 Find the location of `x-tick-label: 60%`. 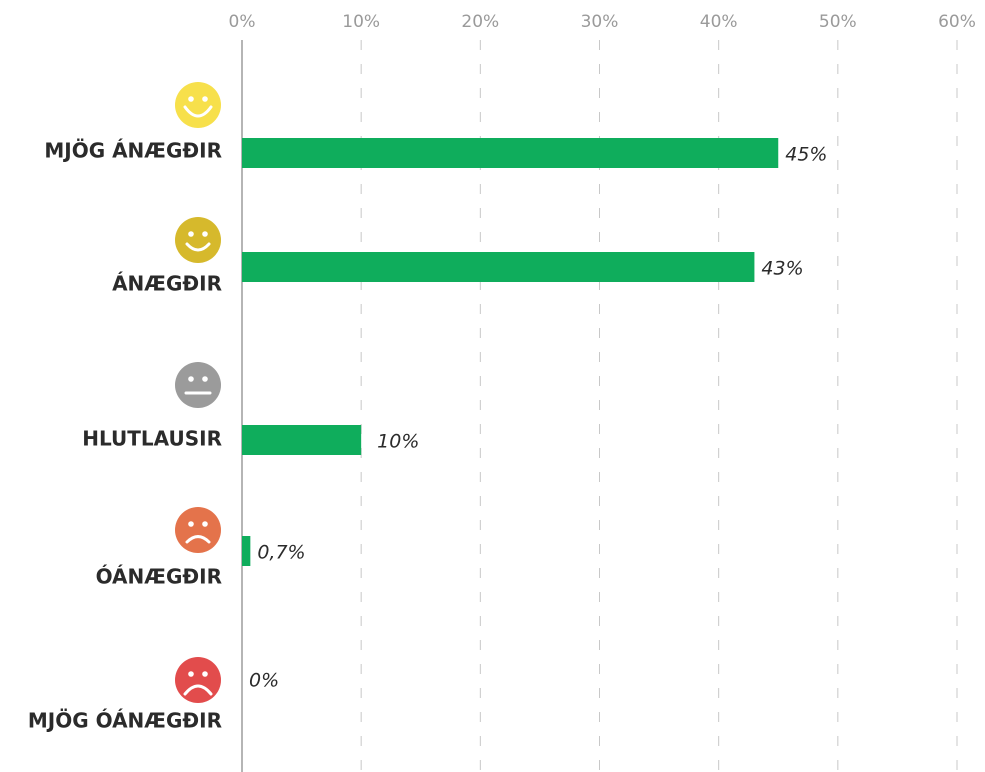

x-tick-label: 60% is located at coordinates (957, 22).